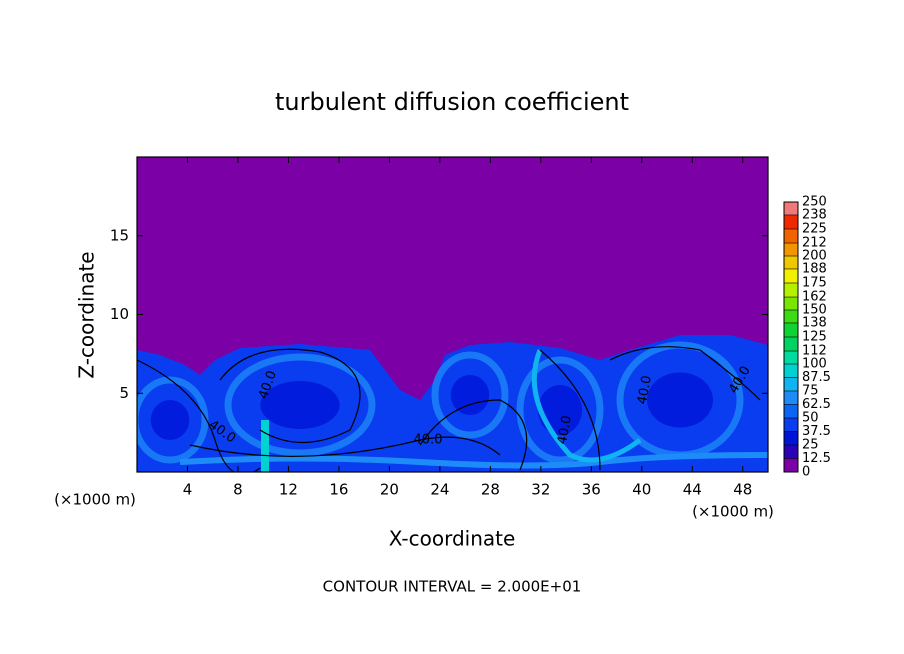 This screenshot has width=904, height=654. I want to click on field-region, so click(452, 403).